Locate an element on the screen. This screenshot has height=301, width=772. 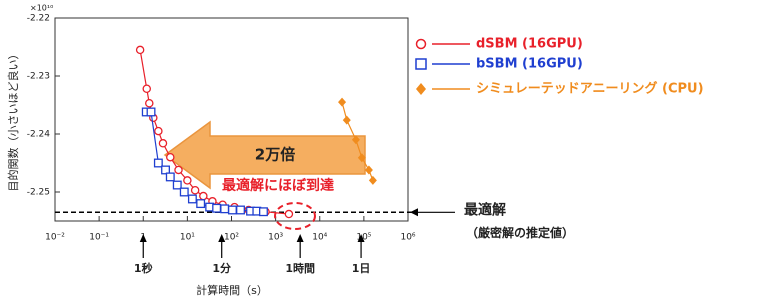
x-tick-label: 10² is located at coordinates (231, 238).